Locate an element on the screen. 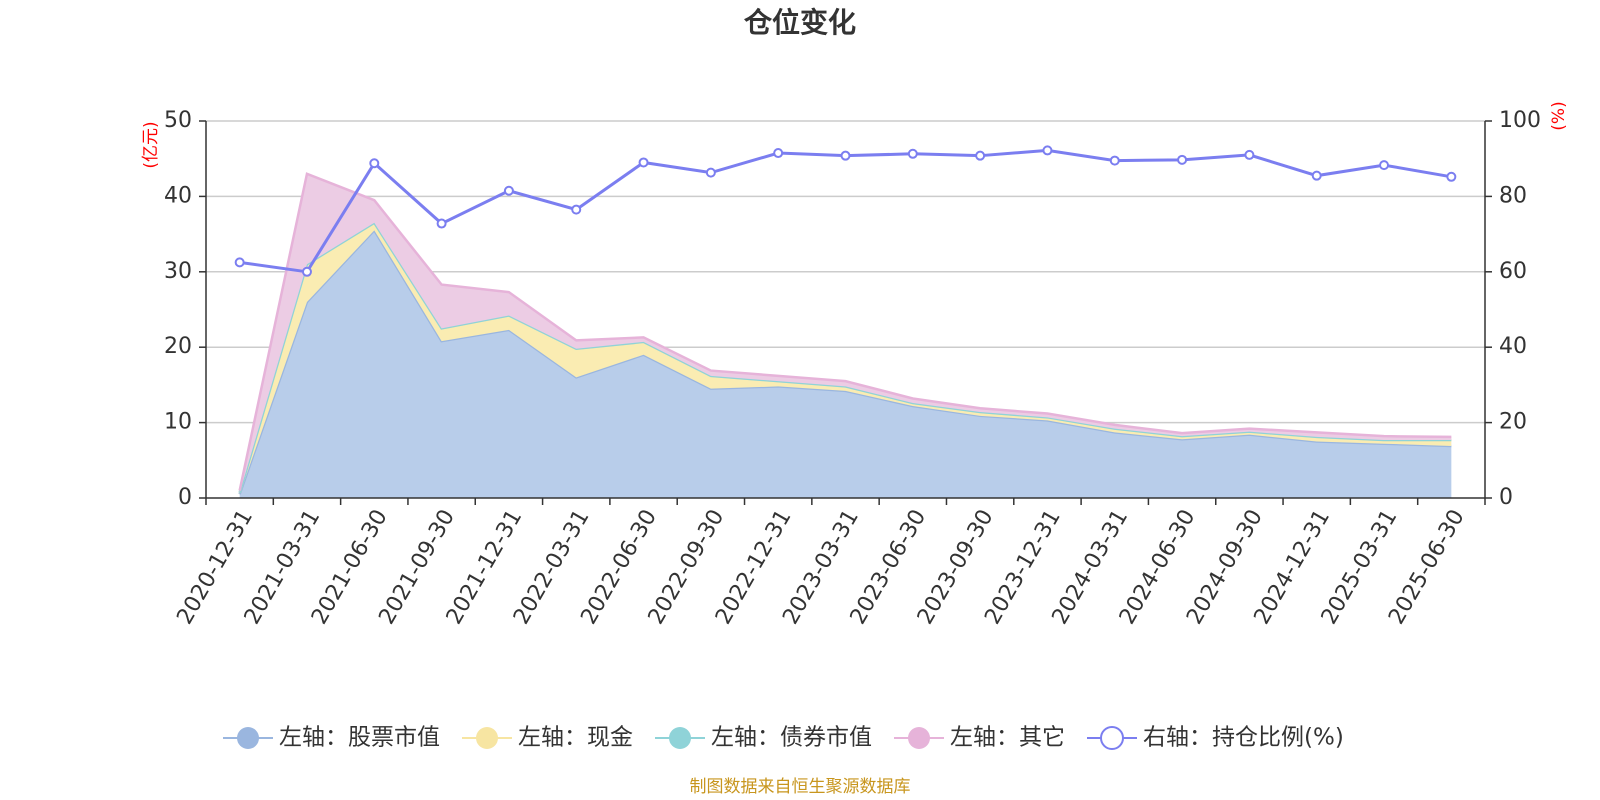 The image size is (1600, 800). legend-label: 左轴：股票市值 is located at coordinates (359, 738).